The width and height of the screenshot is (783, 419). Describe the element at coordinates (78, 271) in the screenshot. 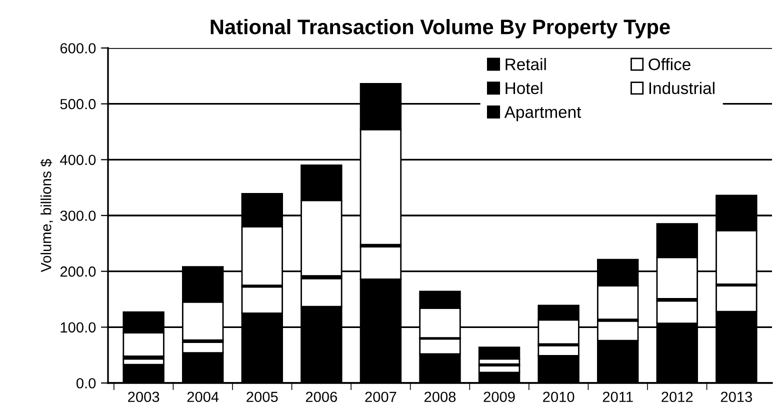

I see `y-tick-label: 200.0` at that location.